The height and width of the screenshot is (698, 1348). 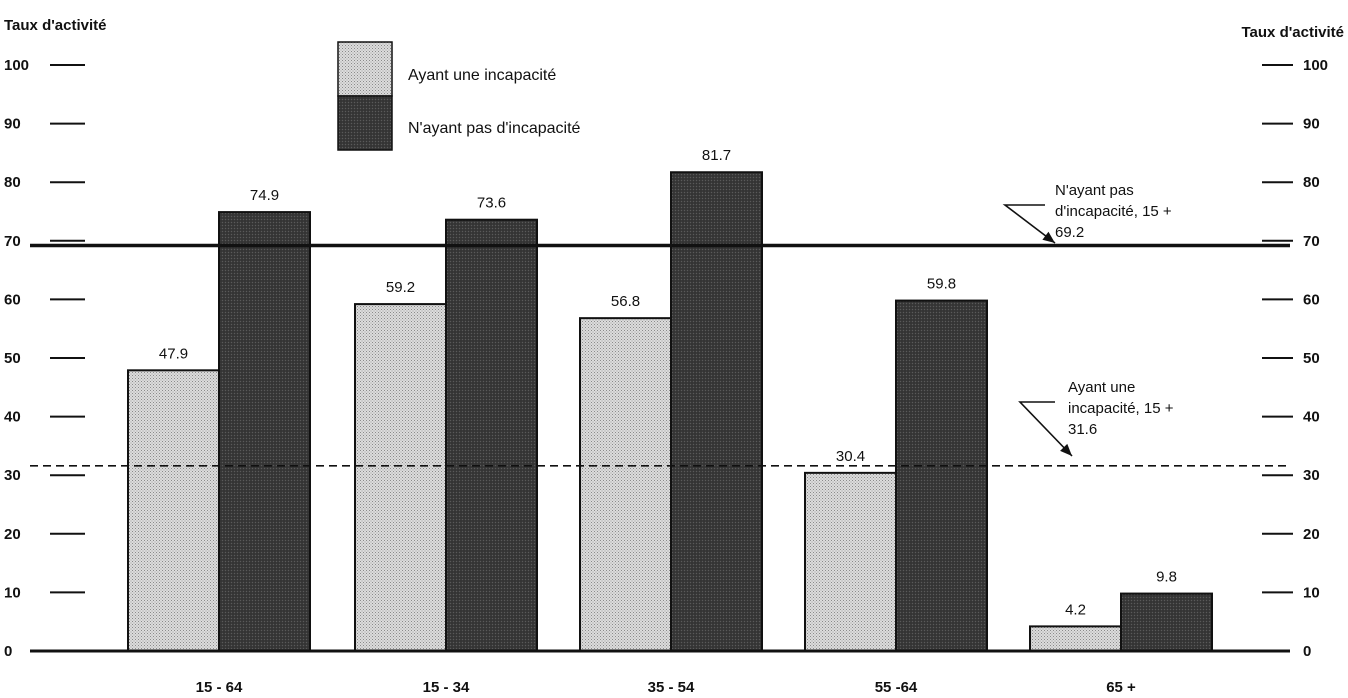 What do you see at coordinates (1295, 358) in the screenshot?
I see `y-axis-right: 0 10 20 30 40 50 60 70 80 90 100` at bounding box center [1295, 358].